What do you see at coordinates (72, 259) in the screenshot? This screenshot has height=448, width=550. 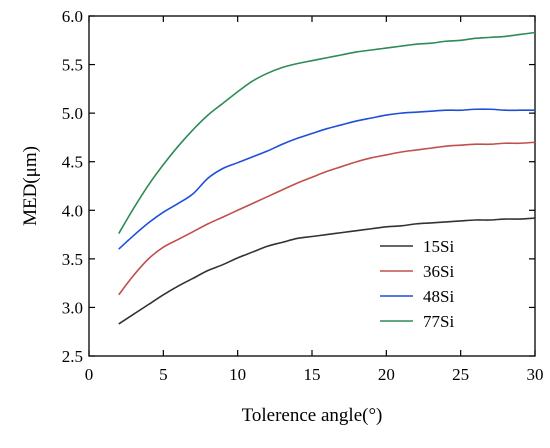 I see `y-tick-label: 3.5` at bounding box center [72, 259].